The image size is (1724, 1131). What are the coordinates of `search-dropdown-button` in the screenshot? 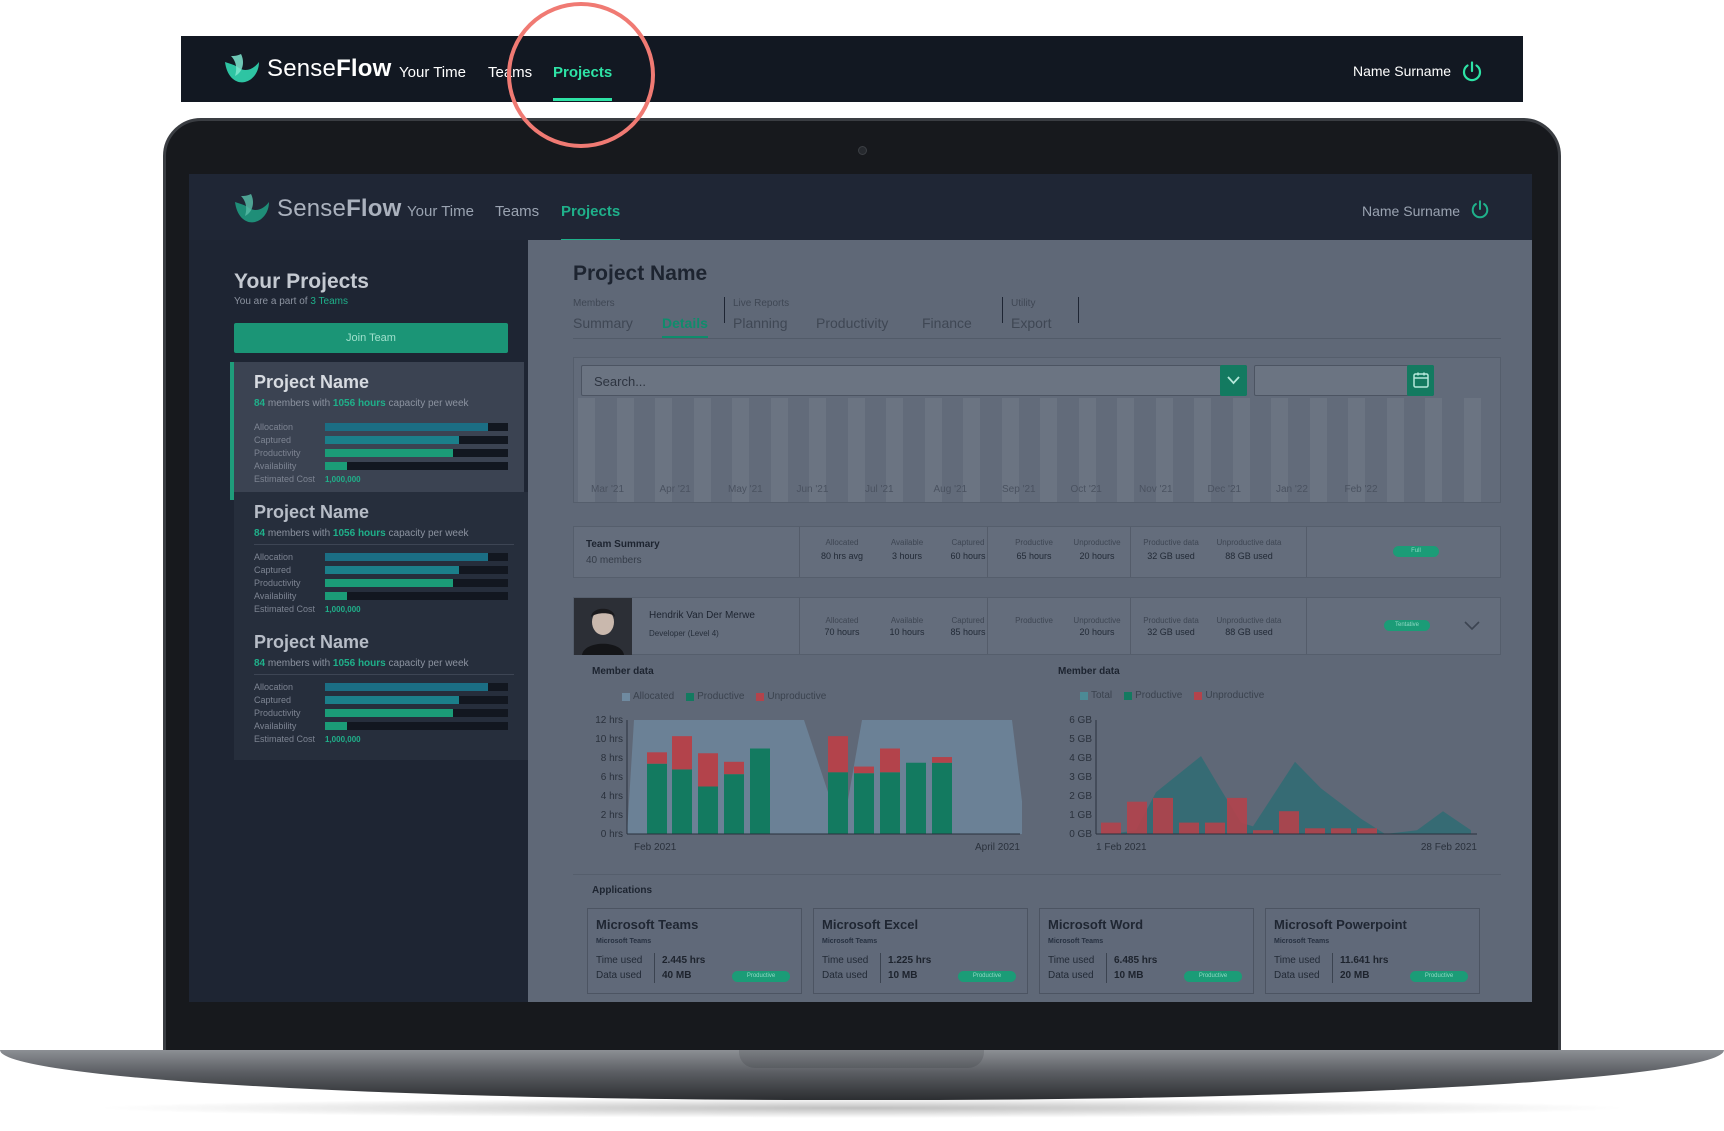 It's located at (1233, 380).